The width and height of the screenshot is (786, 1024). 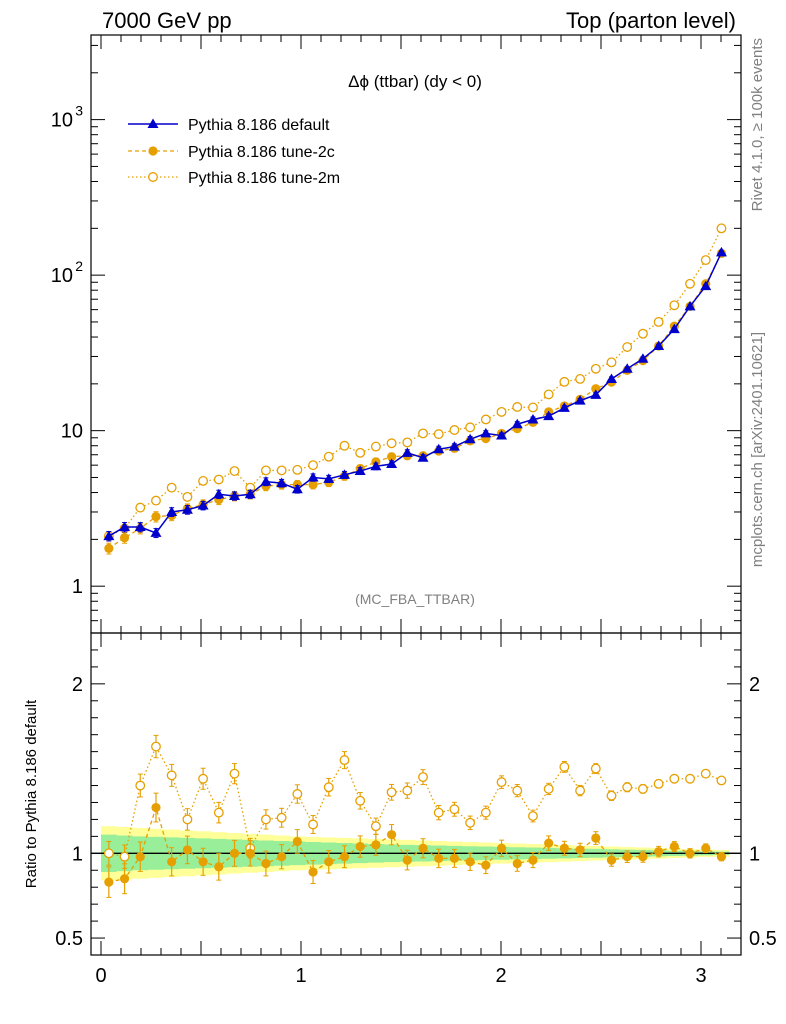 I want to click on header-right-label: Top (parton level), so click(x=651, y=20).